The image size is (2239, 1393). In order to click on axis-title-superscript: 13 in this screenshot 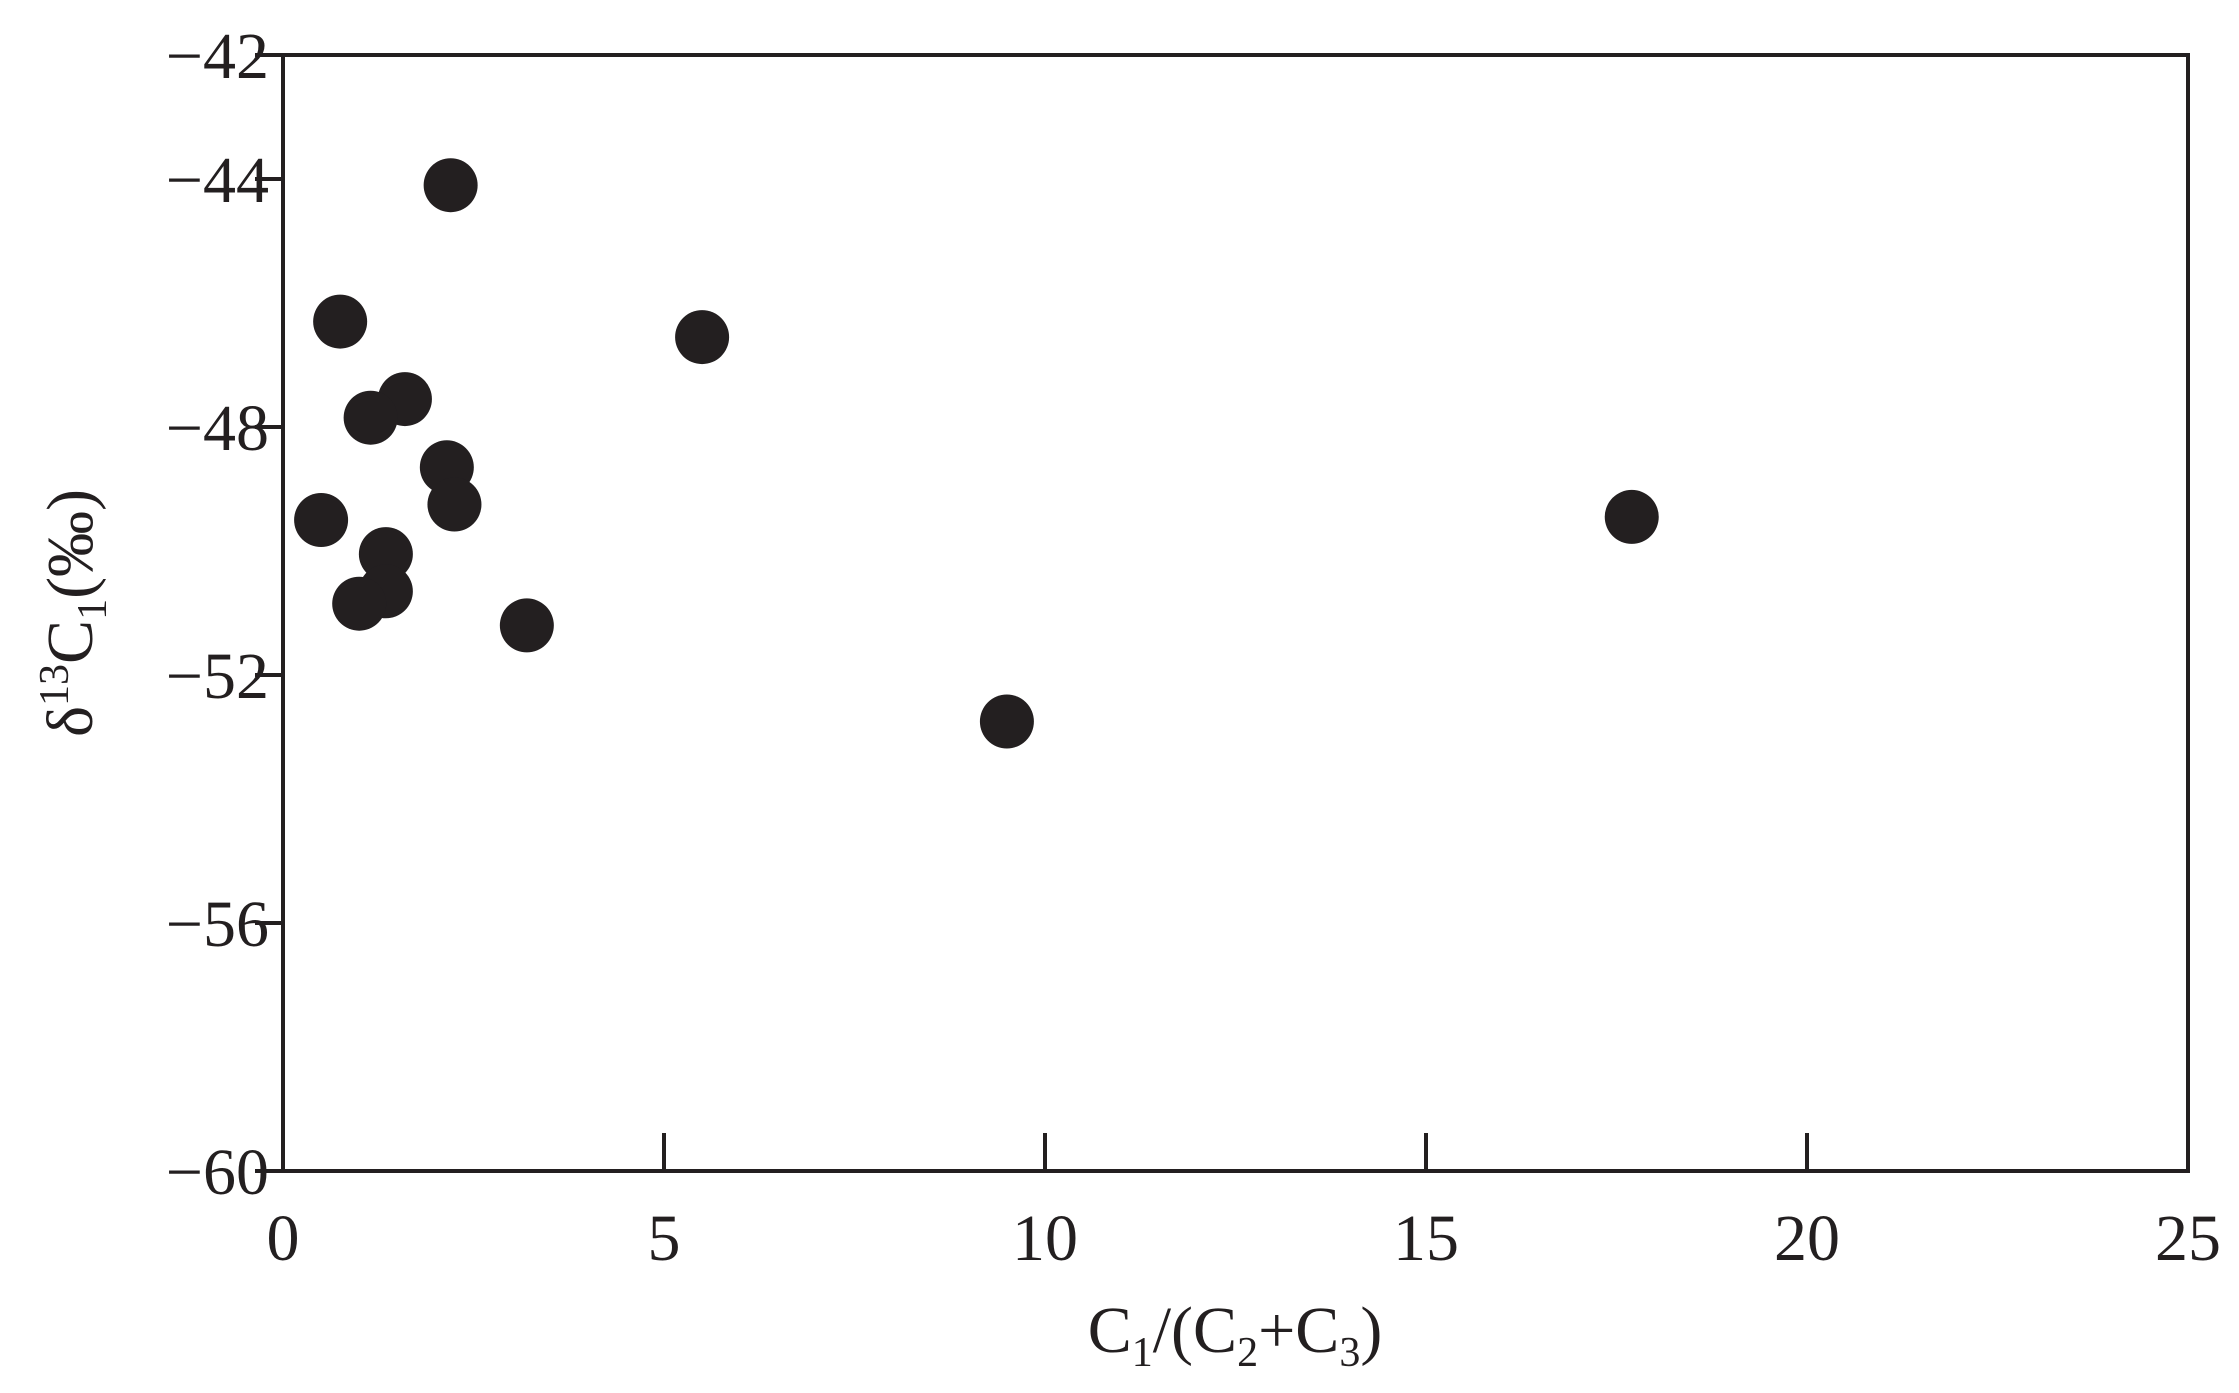, I will do `click(55, 685)`.